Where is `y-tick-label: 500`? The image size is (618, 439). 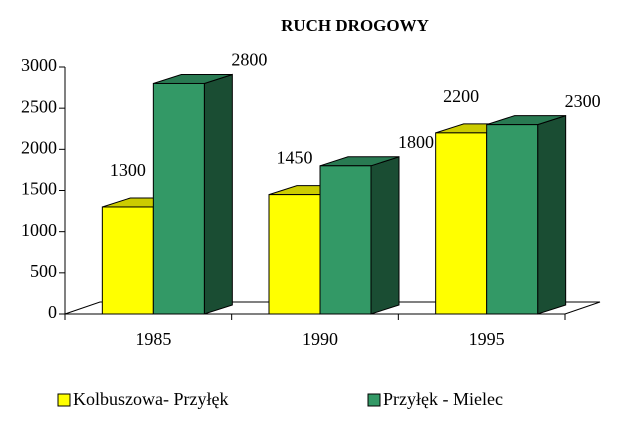
y-tick-label: 500 is located at coordinates (43, 271).